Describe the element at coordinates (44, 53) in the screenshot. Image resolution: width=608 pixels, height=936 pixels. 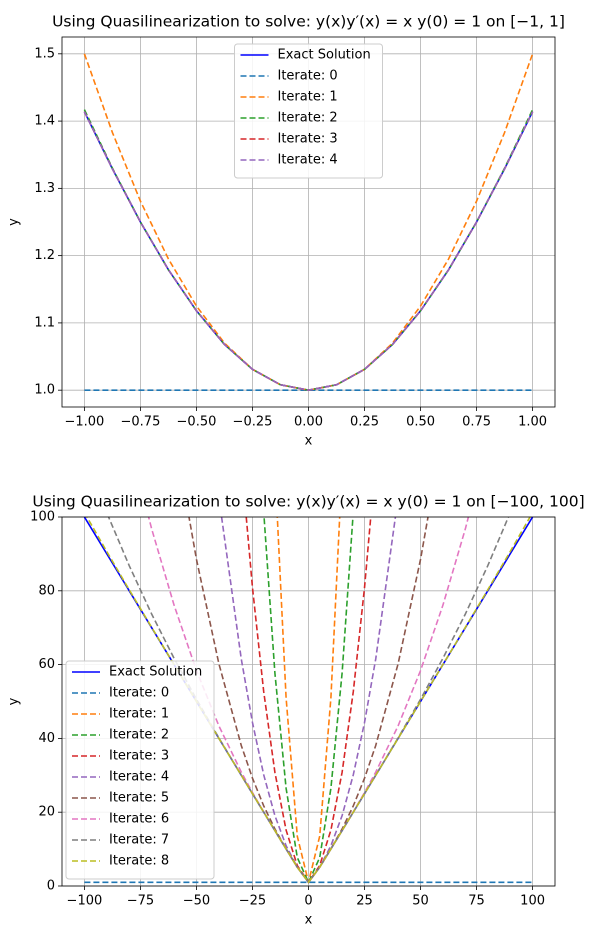
I see `y-tick-label: 1.5` at that location.